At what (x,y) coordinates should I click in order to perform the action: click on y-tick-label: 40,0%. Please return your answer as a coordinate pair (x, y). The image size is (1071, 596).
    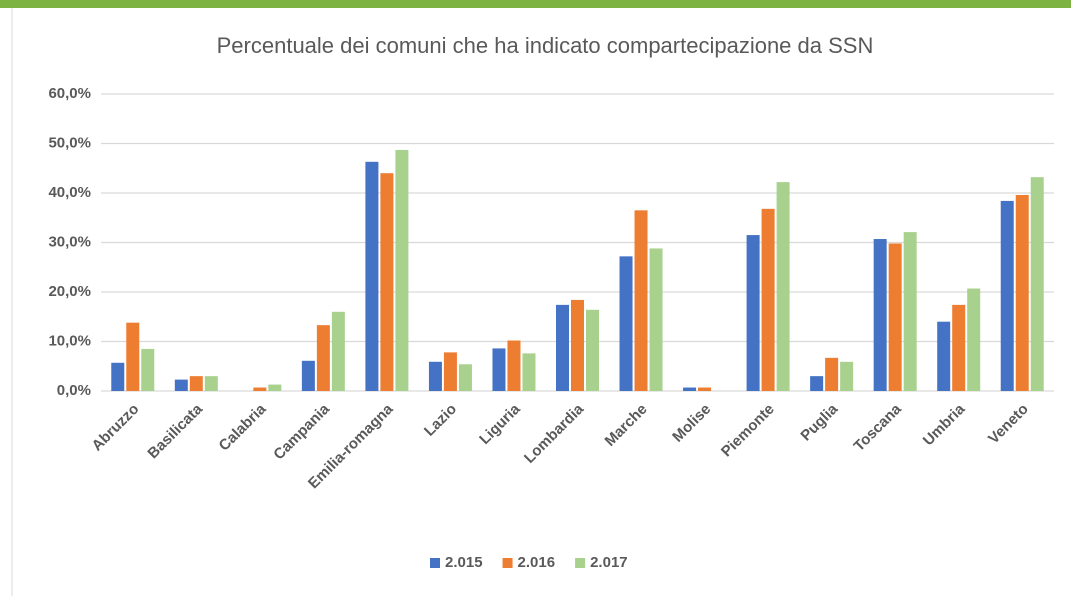
    Looking at the image, I should click on (69, 192).